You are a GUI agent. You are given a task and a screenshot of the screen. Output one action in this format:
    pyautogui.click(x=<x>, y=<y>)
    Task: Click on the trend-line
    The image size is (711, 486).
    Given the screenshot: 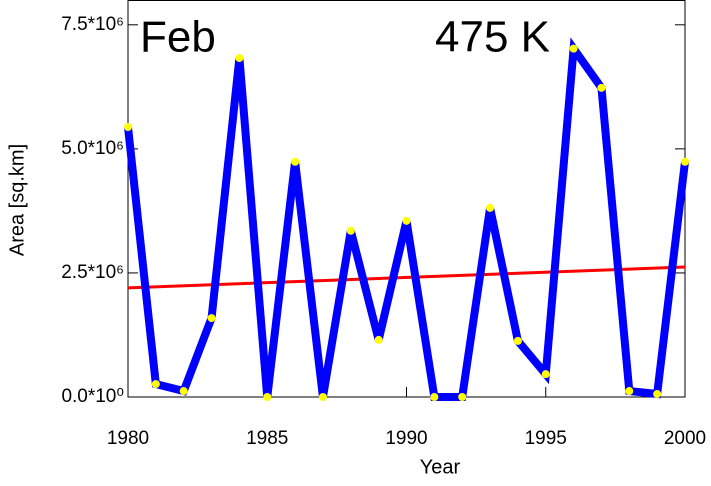 What is the action you would take?
    pyautogui.click(x=406, y=277)
    